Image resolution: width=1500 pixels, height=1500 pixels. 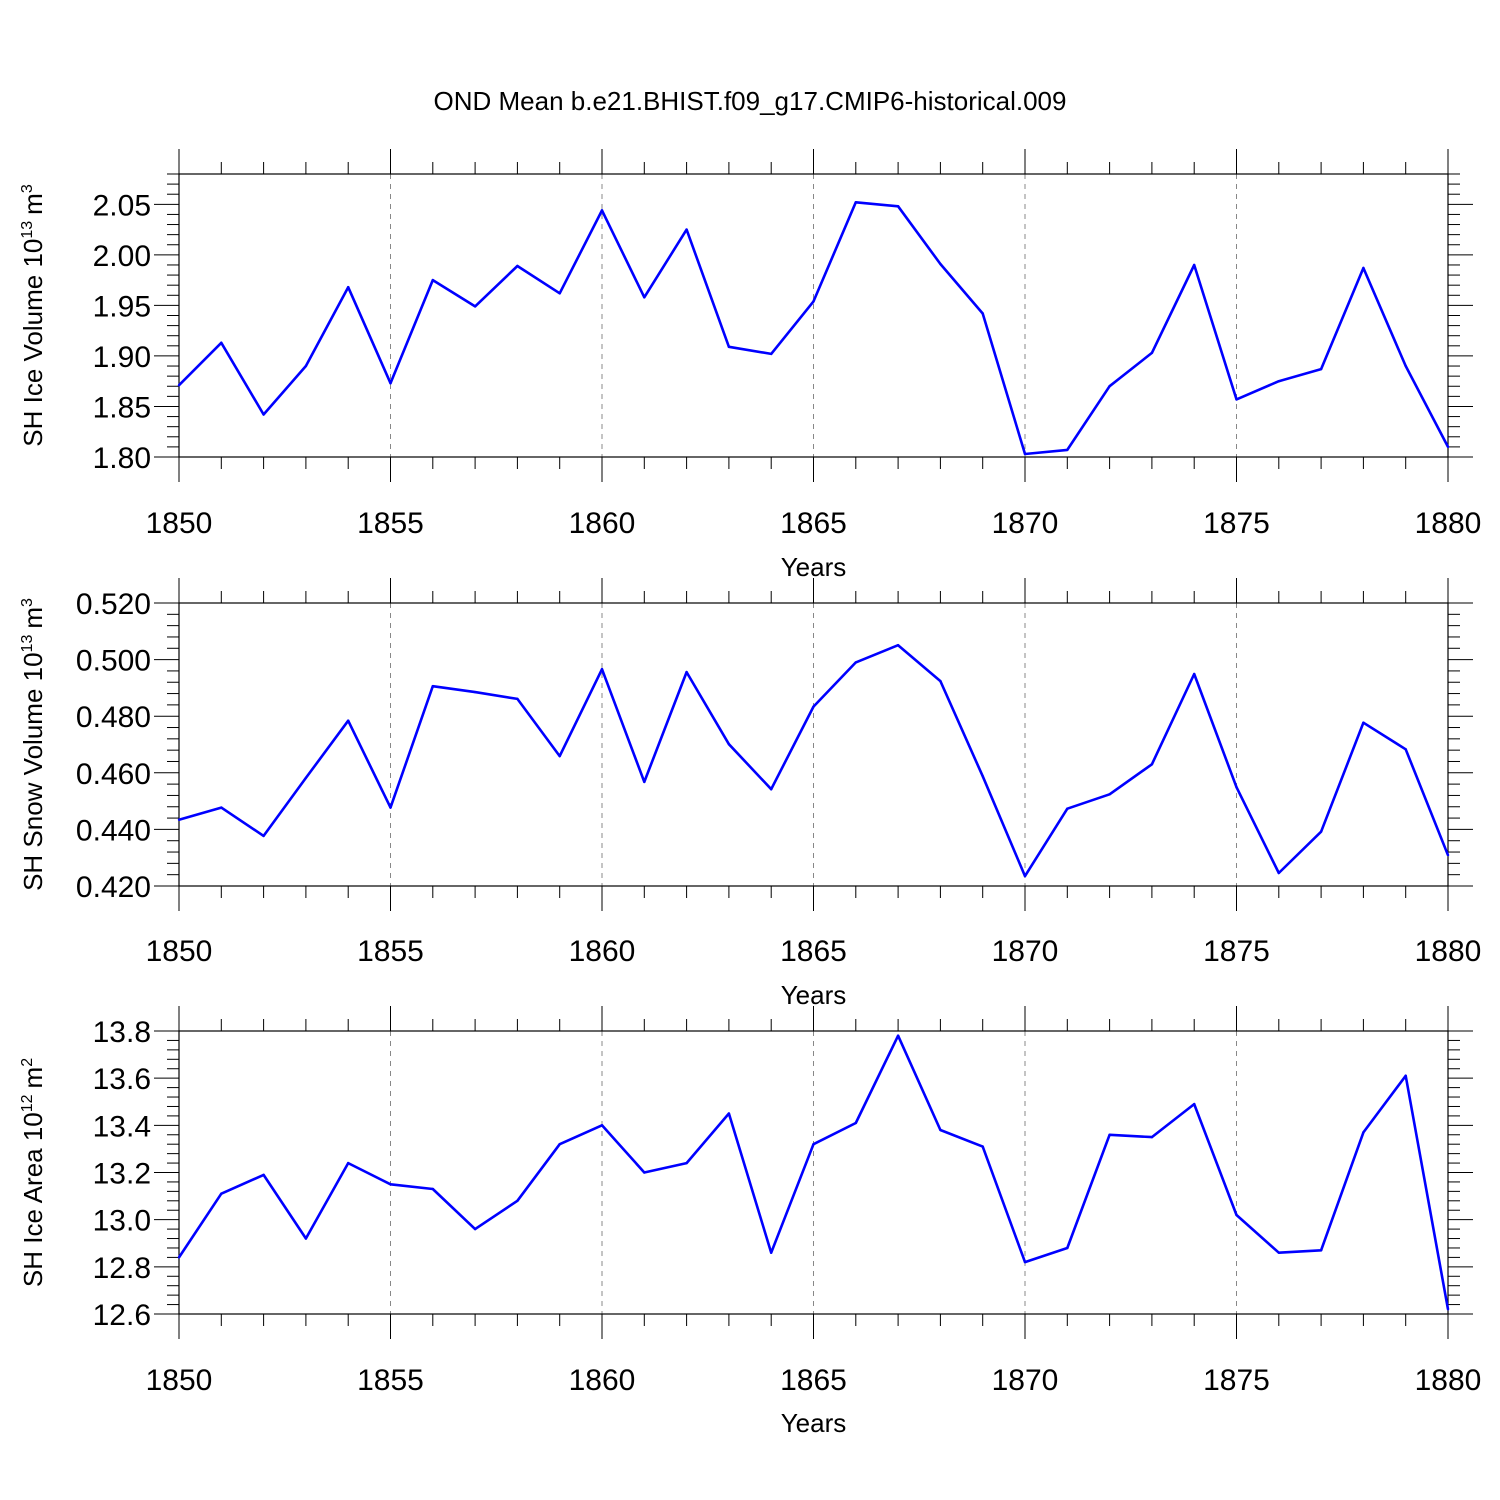 What do you see at coordinates (122, 1032) in the screenshot?
I see `y-tick-label: 13.8` at bounding box center [122, 1032].